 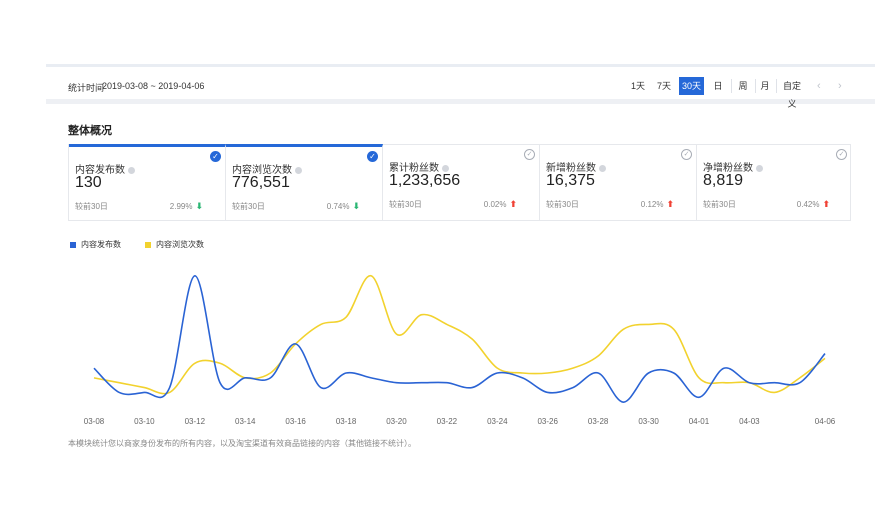 I want to click on x-tick-label: 03-18, so click(x=346, y=421).